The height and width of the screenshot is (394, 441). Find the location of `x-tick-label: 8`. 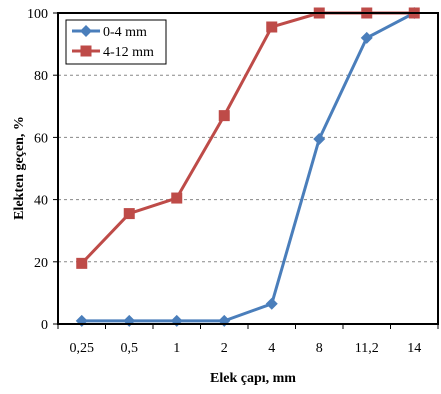

x-tick-label: 8 is located at coordinates (319, 348).